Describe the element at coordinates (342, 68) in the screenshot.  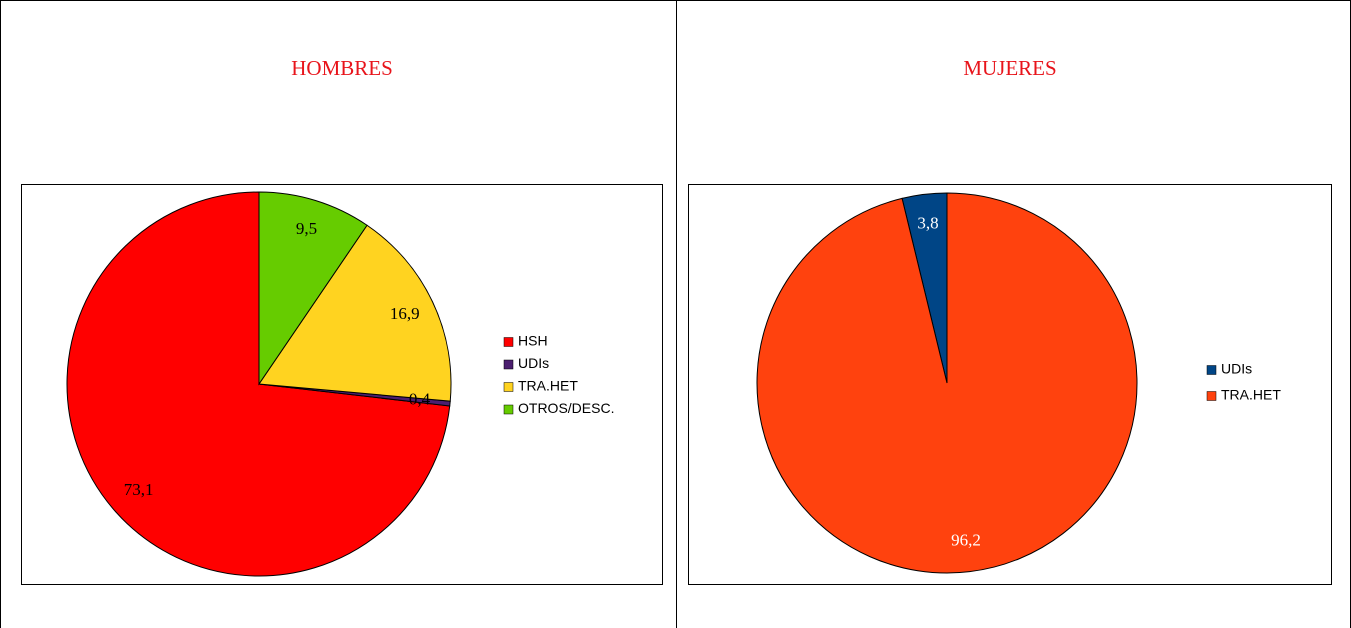
I see `chart-title: HOMBRES` at that location.